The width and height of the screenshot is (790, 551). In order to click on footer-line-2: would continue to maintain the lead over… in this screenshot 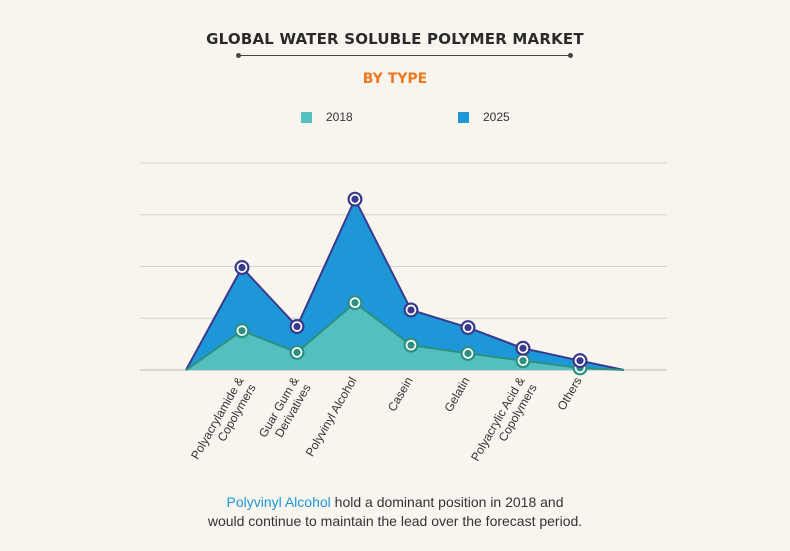, I will do `click(395, 521)`.